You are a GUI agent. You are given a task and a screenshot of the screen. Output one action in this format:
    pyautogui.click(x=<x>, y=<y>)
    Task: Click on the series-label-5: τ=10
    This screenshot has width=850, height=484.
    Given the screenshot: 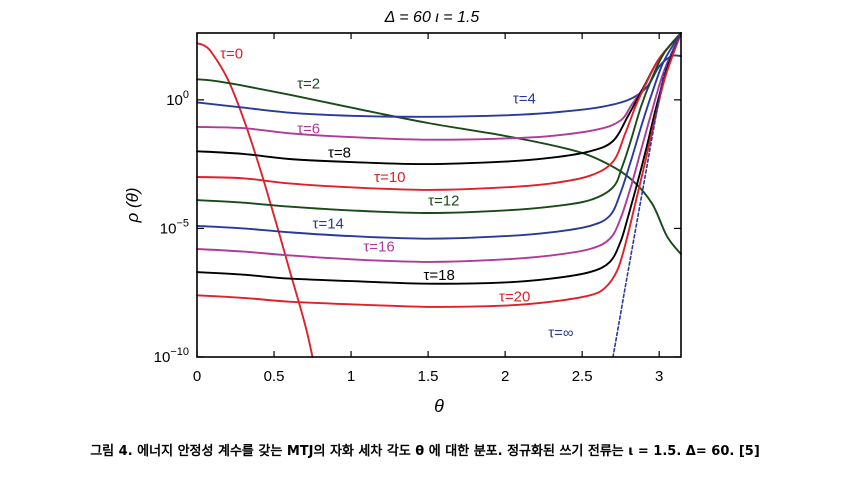 What is the action you would take?
    pyautogui.click(x=389, y=177)
    